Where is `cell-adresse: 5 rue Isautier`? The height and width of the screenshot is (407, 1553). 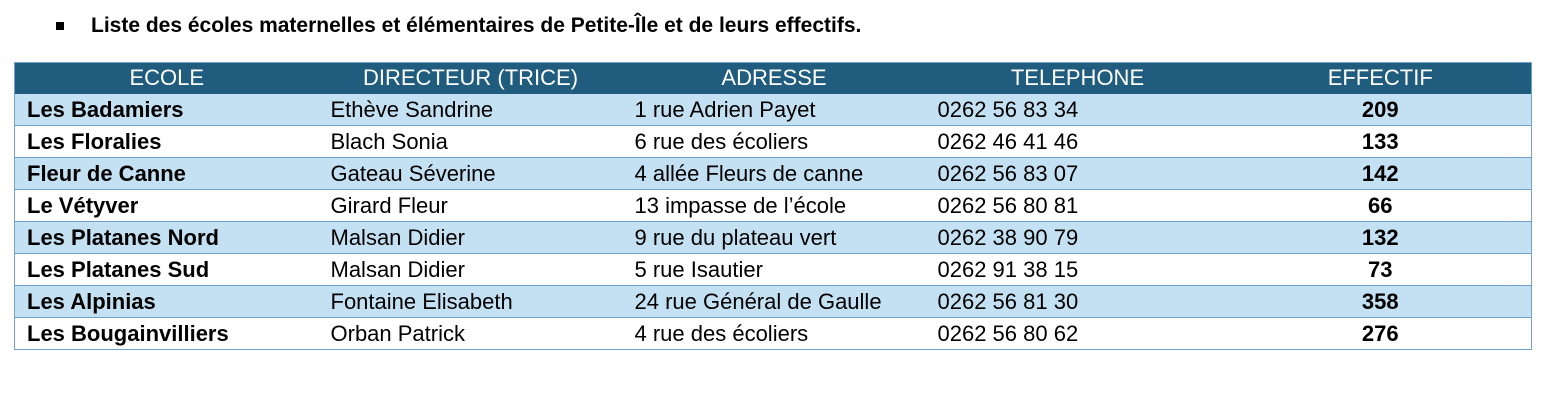
cell-adresse: 5 rue Isautier is located at coordinates (698, 269).